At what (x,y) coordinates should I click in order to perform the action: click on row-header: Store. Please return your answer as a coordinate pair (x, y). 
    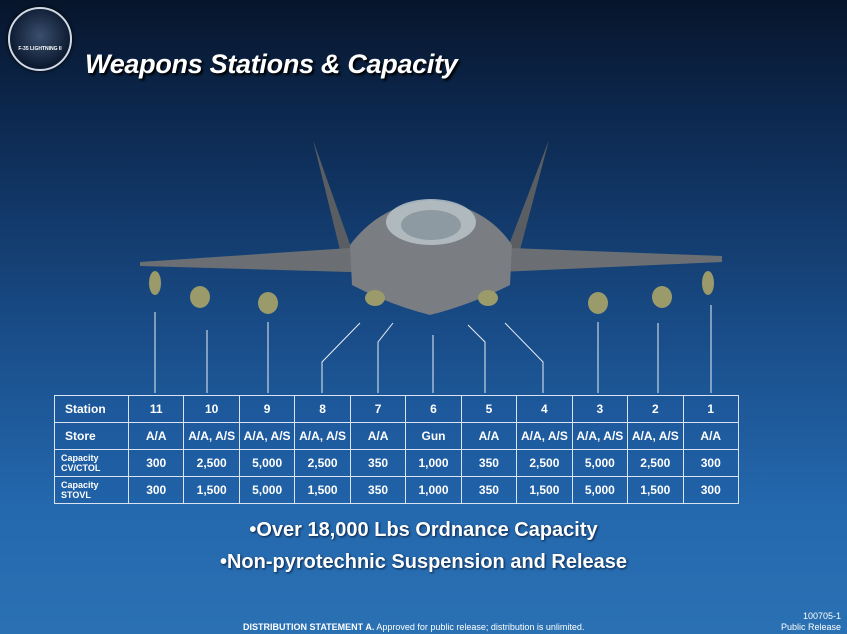
    Looking at the image, I should click on (91, 436).